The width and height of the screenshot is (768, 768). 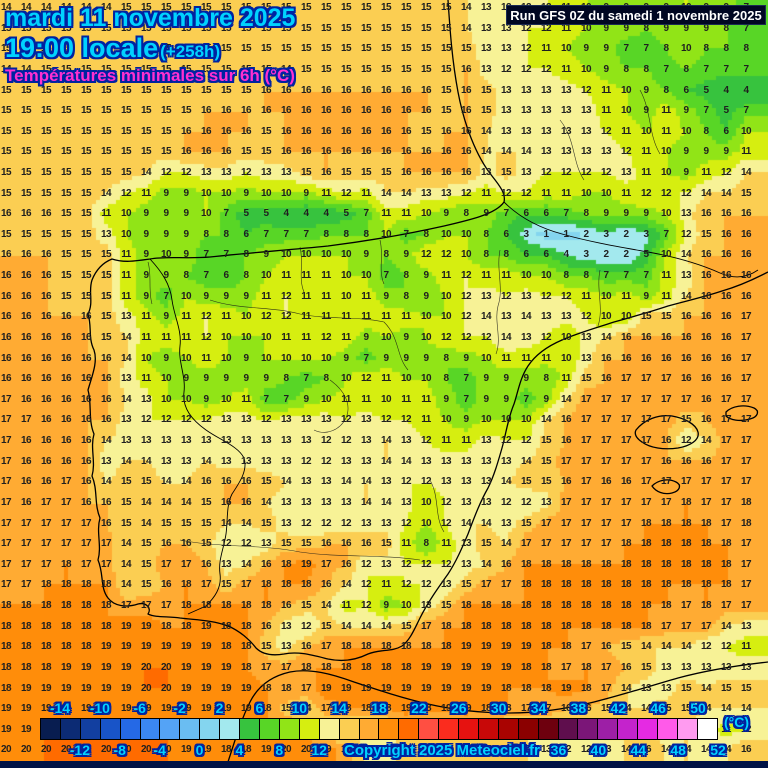 I want to click on grid-value: 5, so click(x=266, y=214).